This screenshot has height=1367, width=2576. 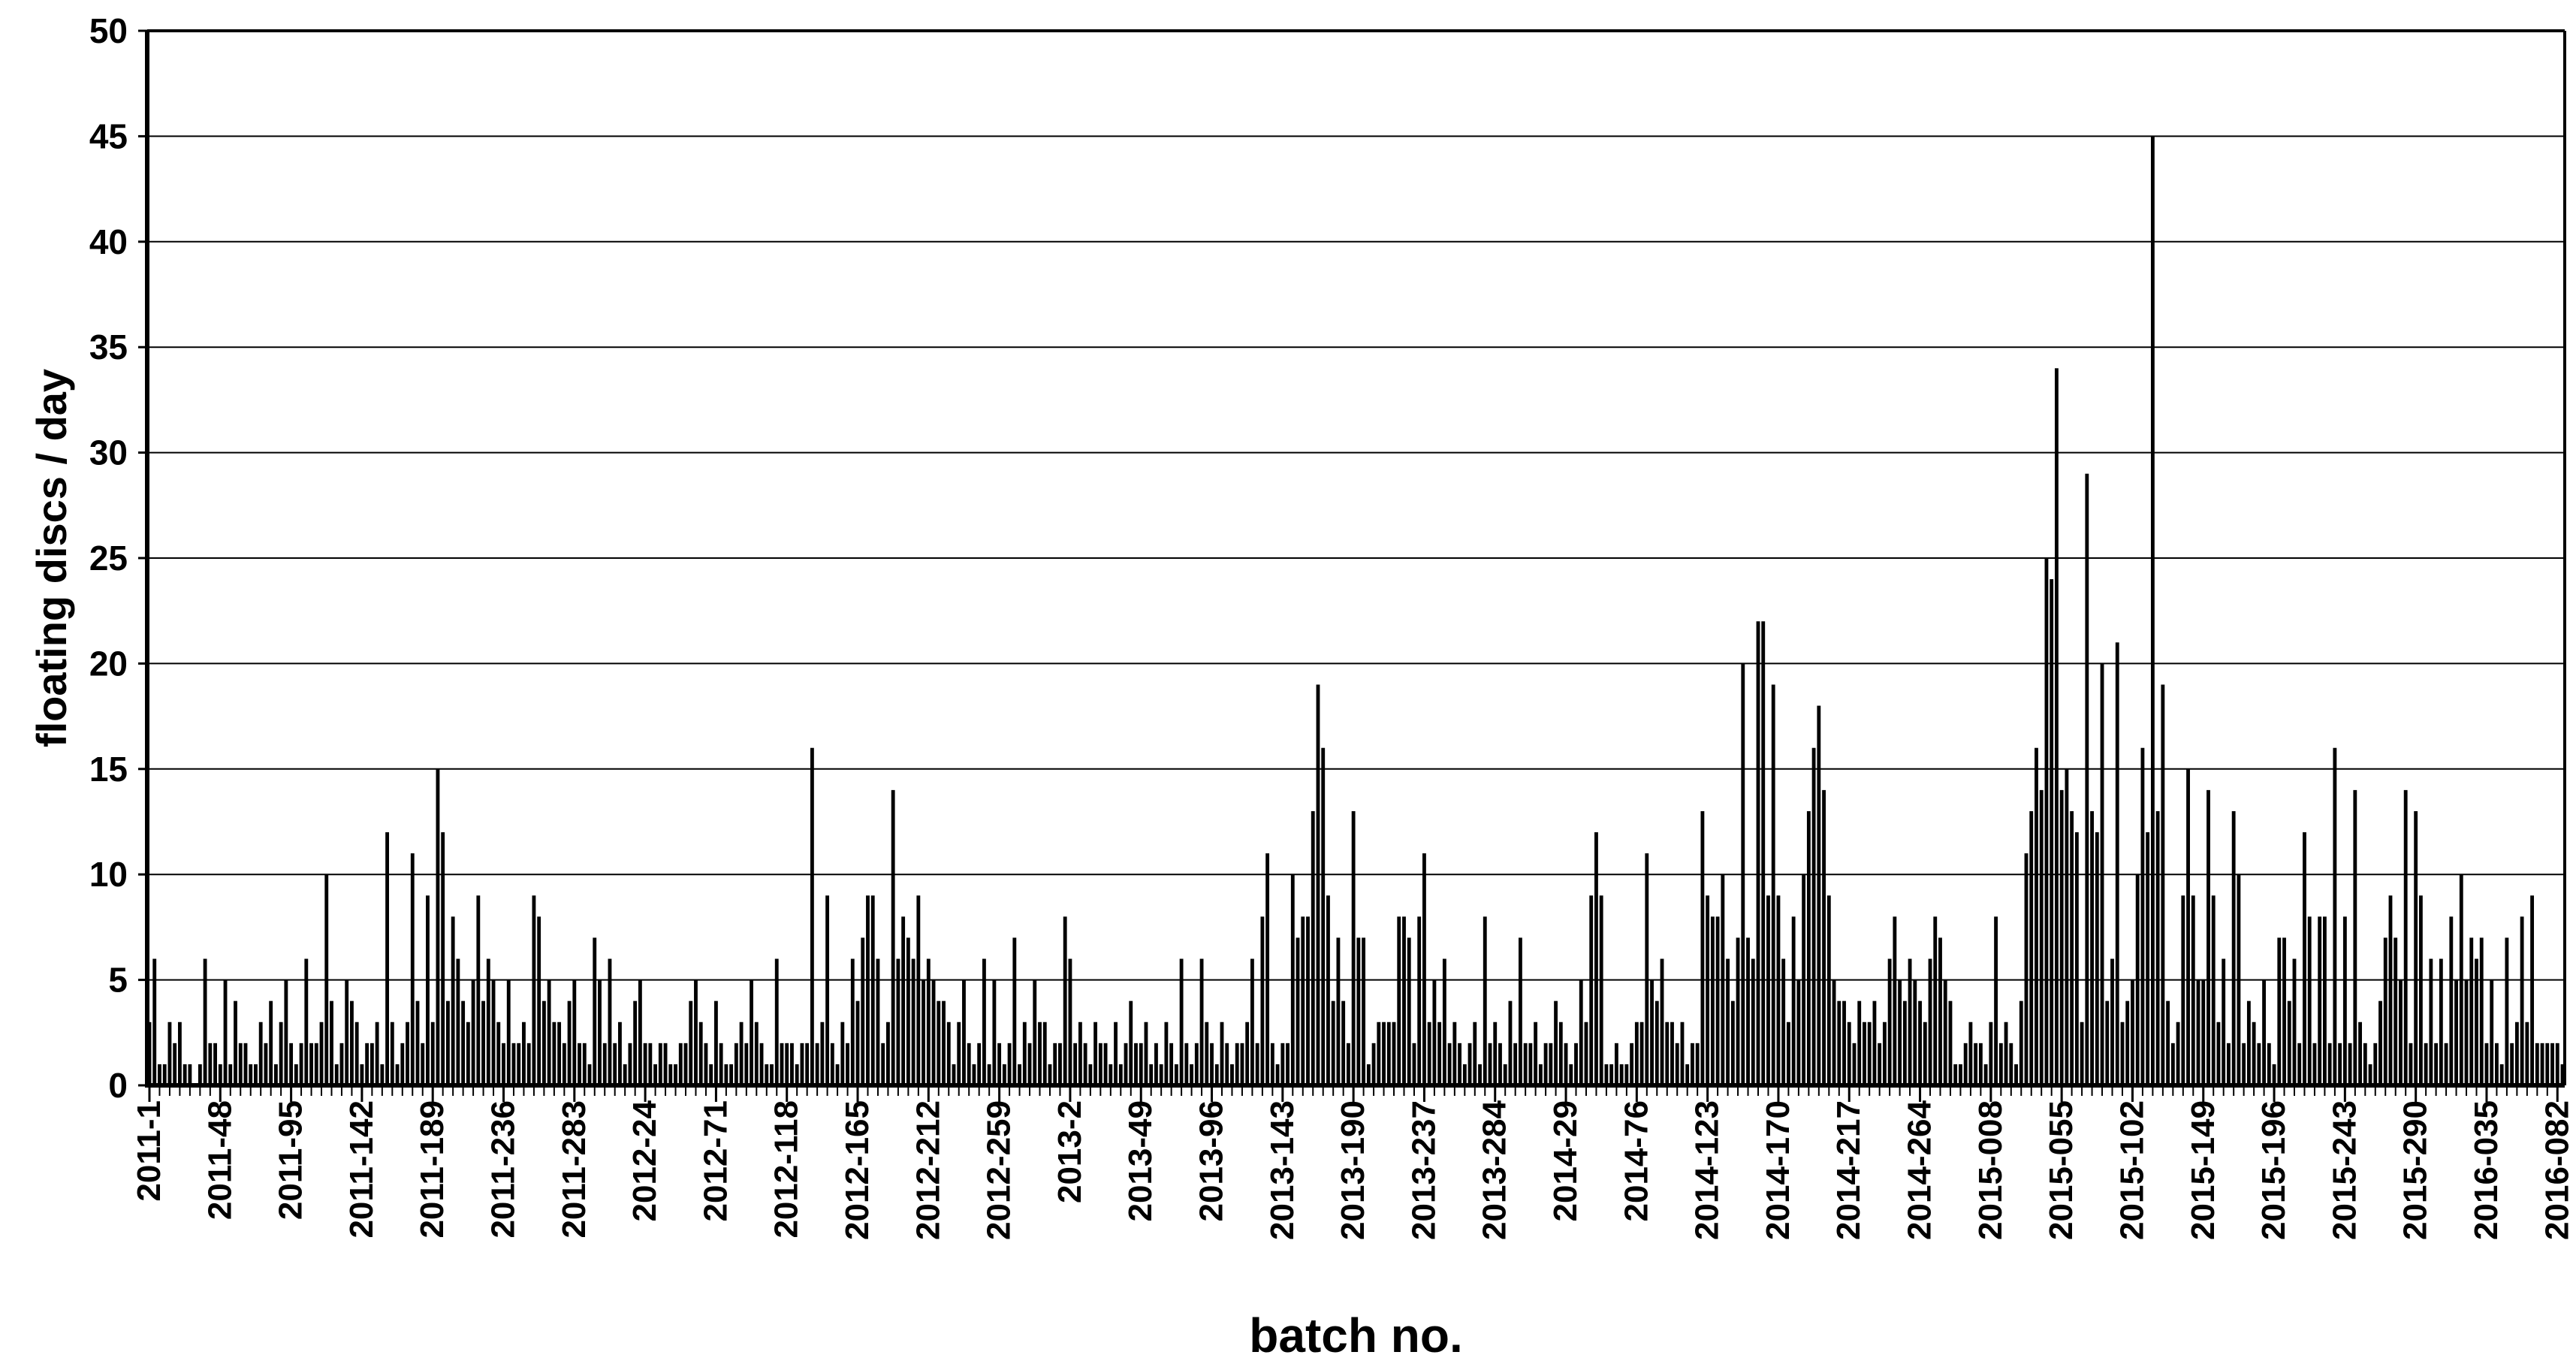 What do you see at coordinates (219, 1160) in the screenshot?
I see `x-tick-label: 2011-48` at bounding box center [219, 1160].